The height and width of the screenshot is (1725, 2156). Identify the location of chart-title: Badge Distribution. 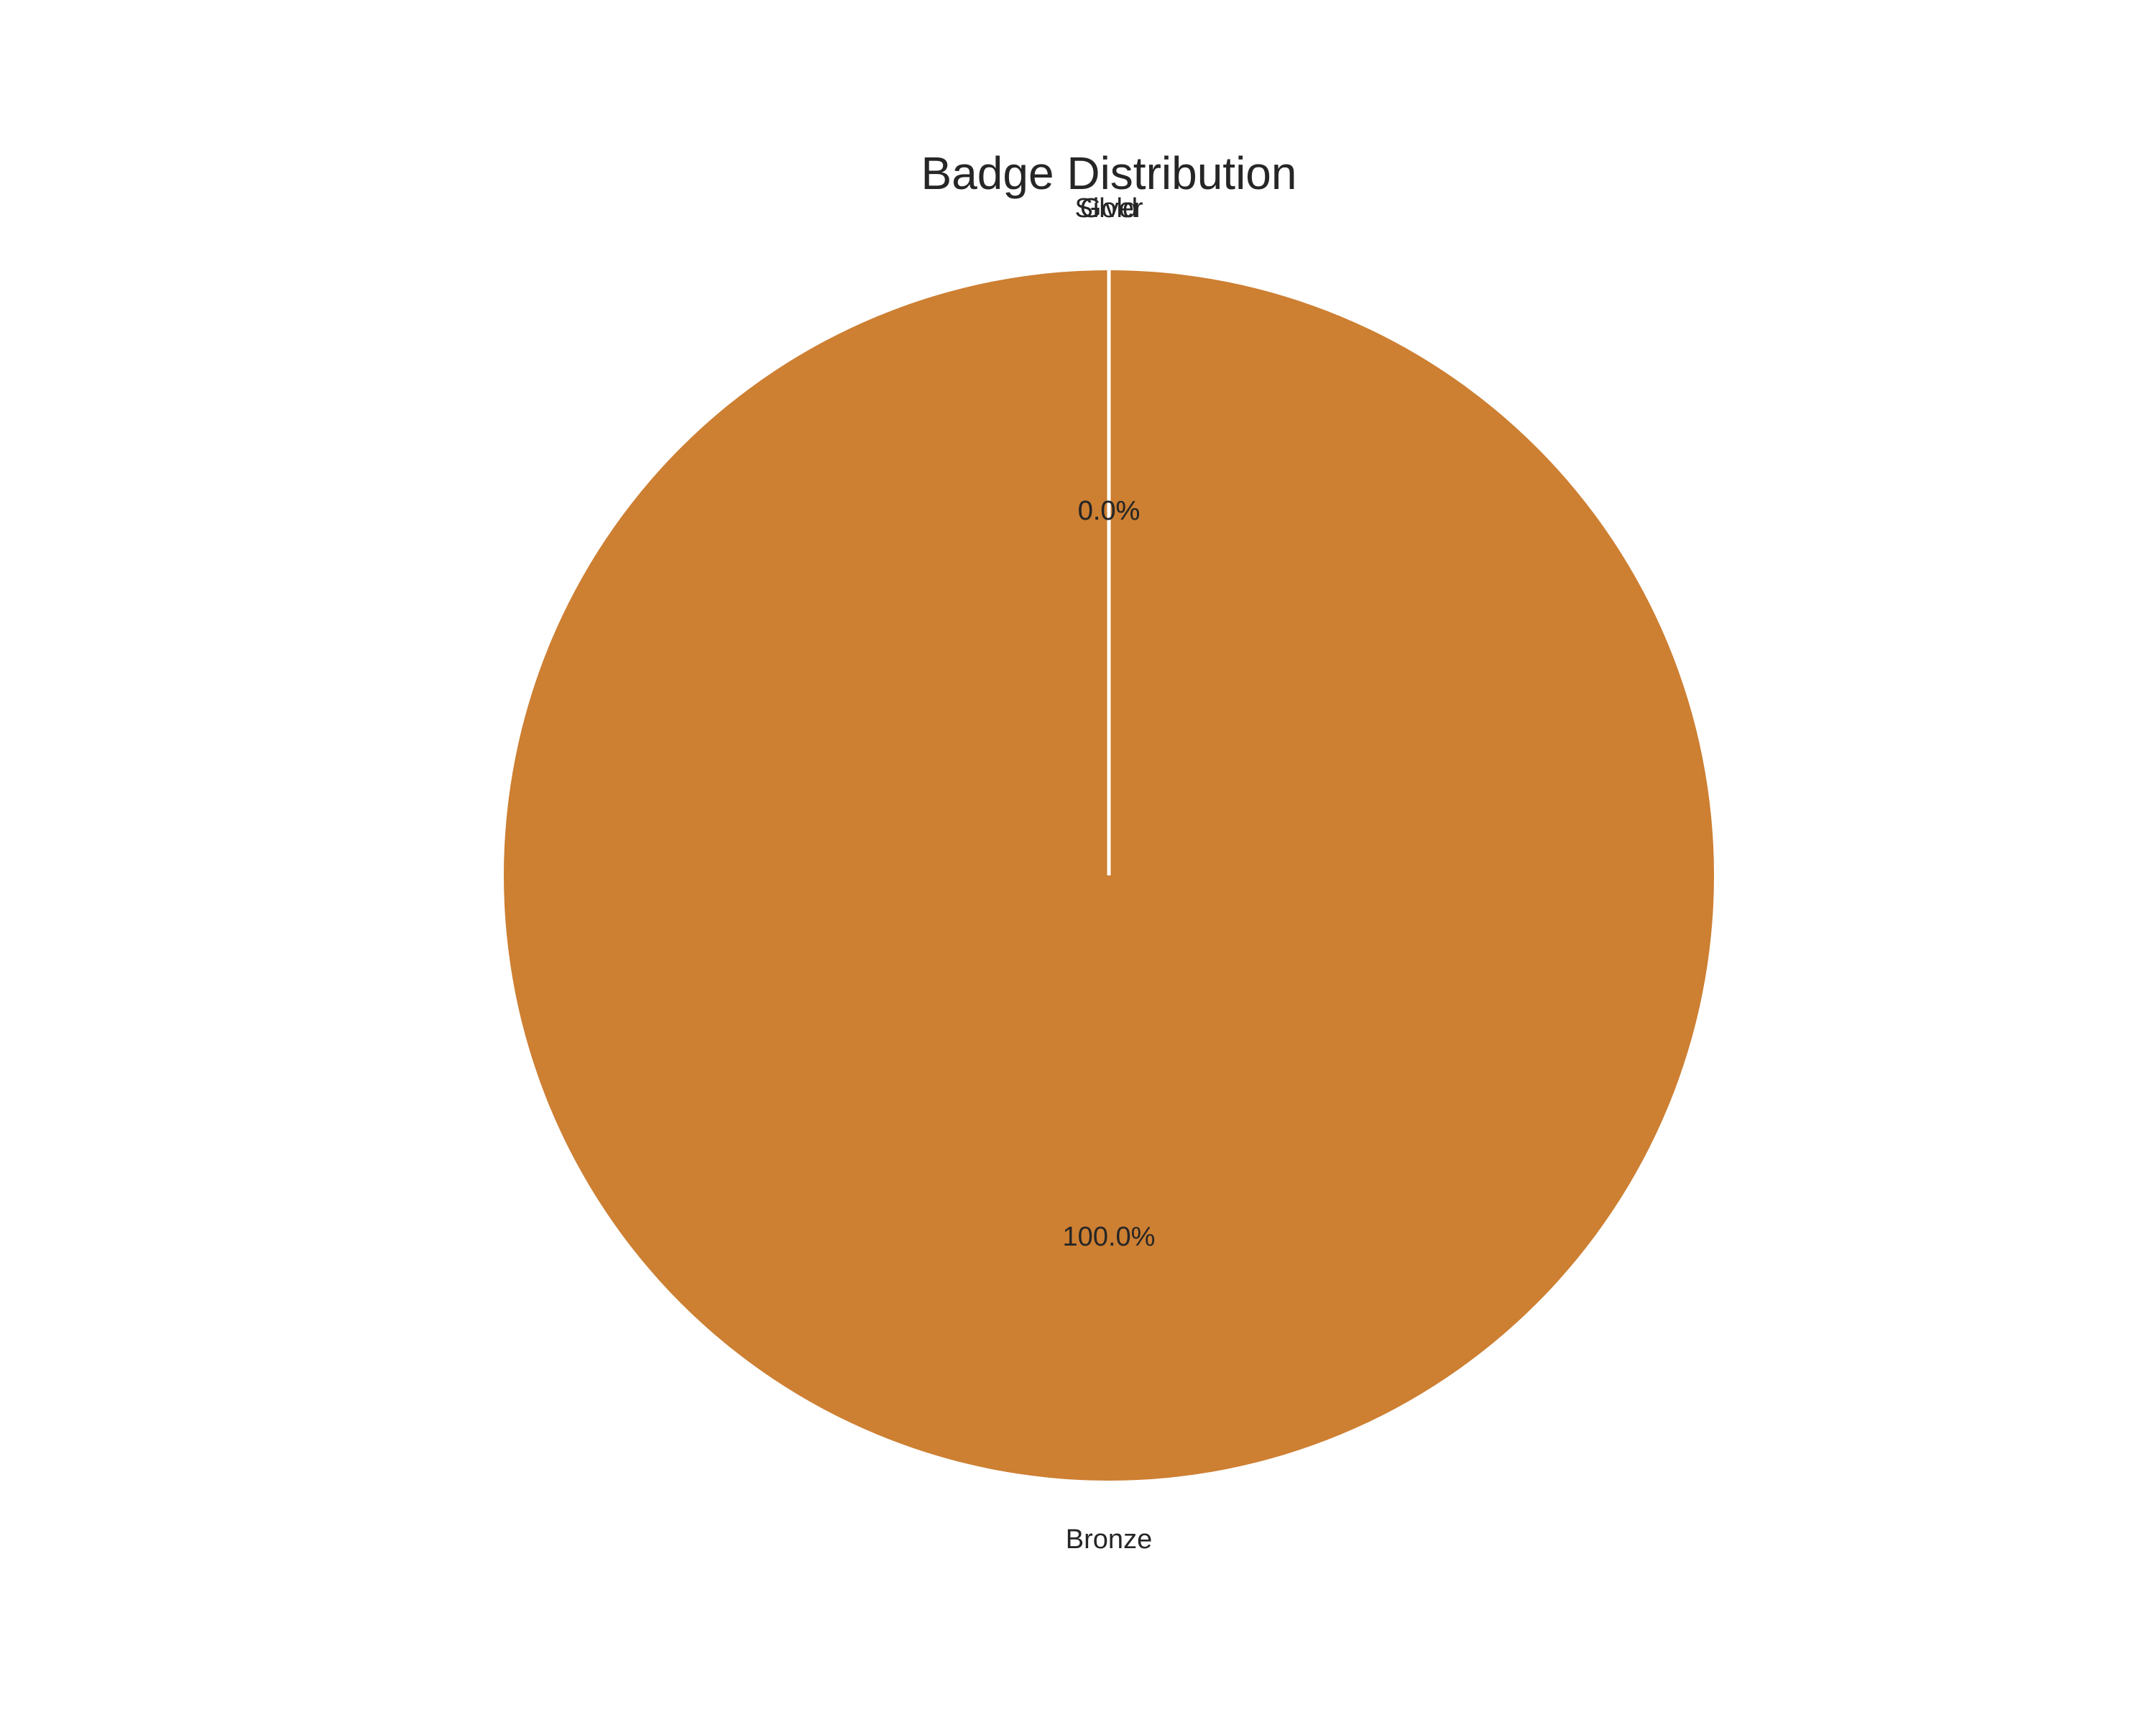
(1109, 173).